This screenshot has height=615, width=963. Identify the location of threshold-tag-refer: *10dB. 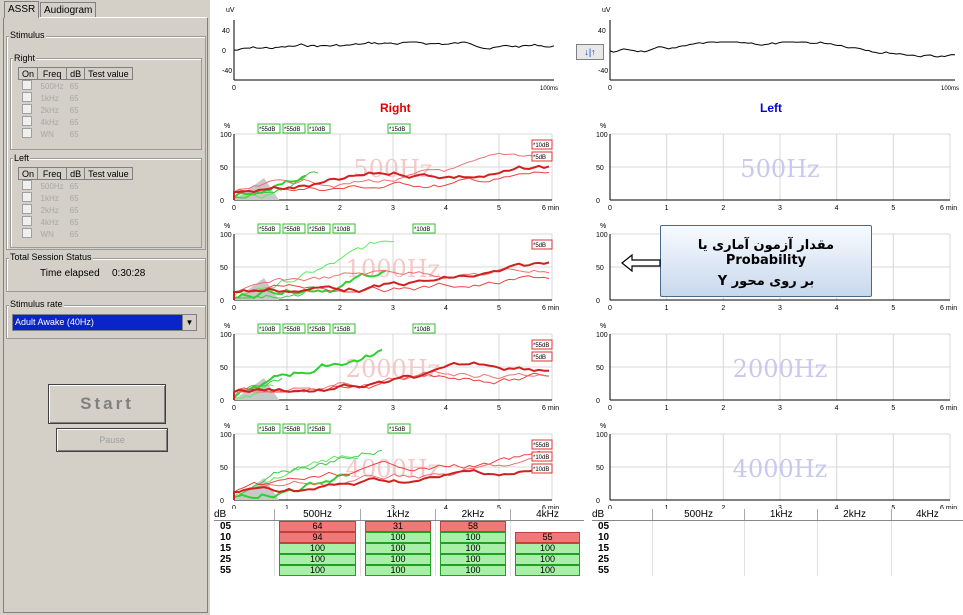
(541, 458).